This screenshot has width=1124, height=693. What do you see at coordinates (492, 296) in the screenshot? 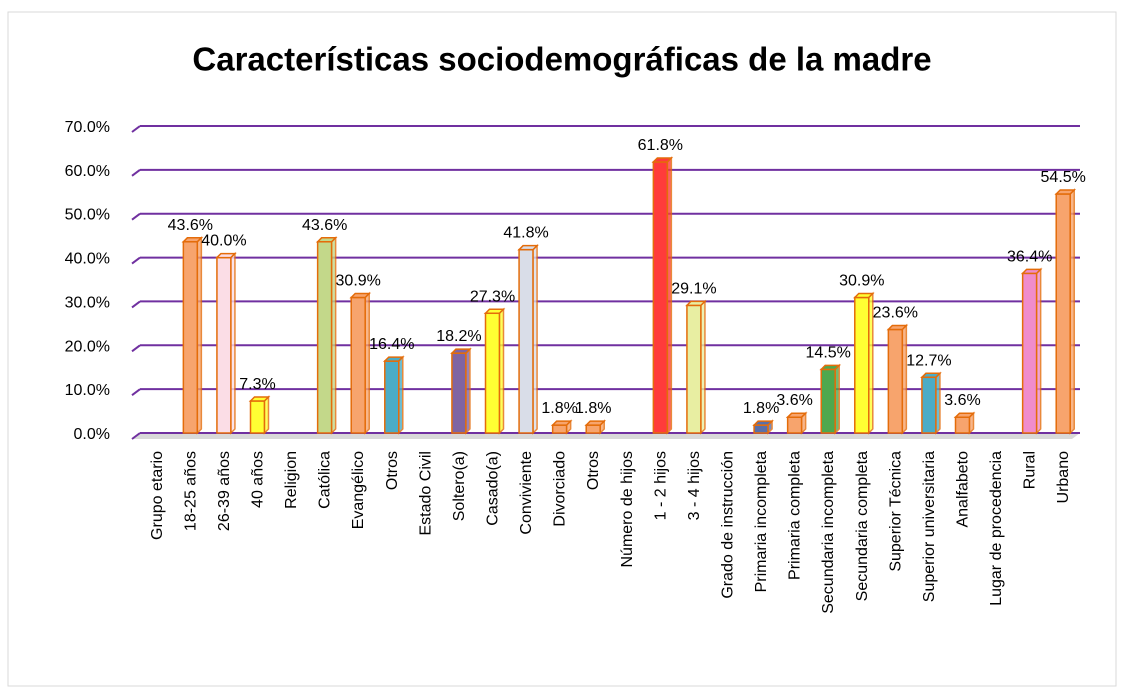
I see `data-label: 27.3%` at bounding box center [492, 296].